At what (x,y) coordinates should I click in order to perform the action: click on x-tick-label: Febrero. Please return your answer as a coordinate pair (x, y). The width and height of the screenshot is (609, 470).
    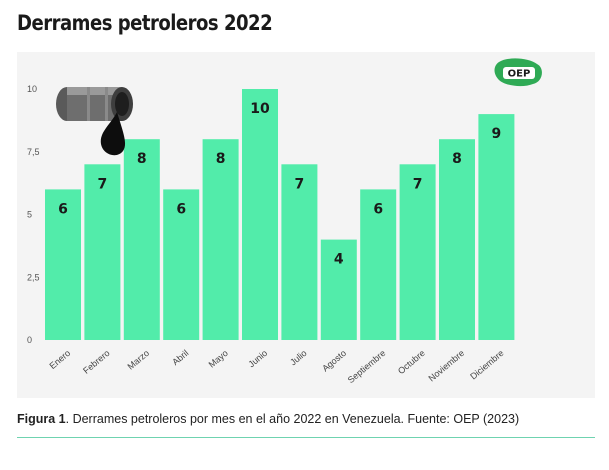
    Looking at the image, I should click on (96, 362).